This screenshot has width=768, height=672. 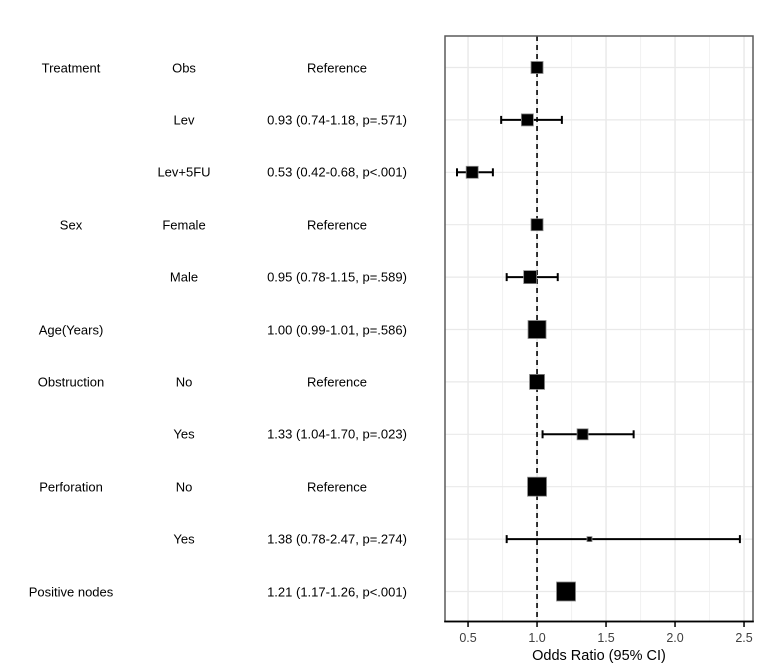 I want to click on variable-label: Positive nodes, so click(x=71, y=591).